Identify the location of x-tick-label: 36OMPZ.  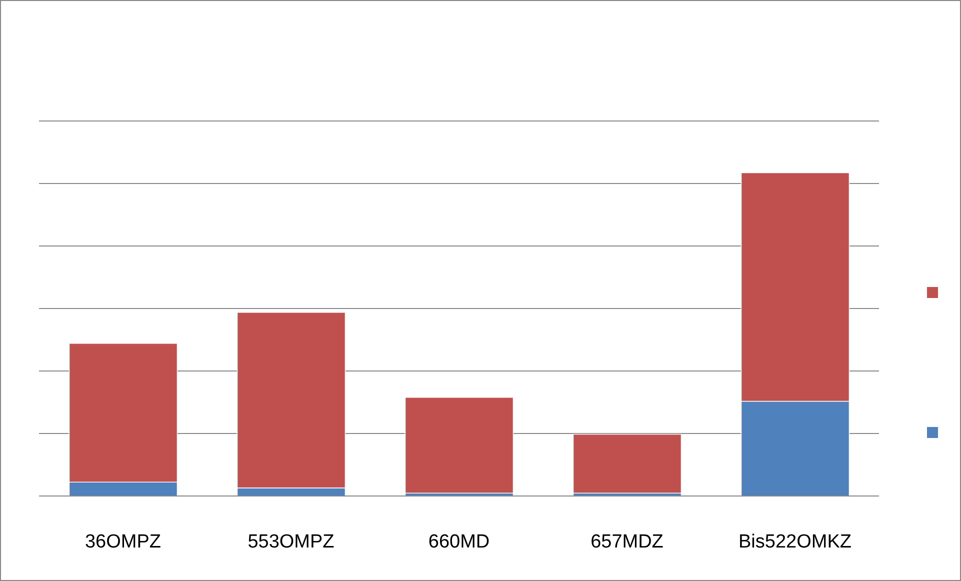
(123, 541).